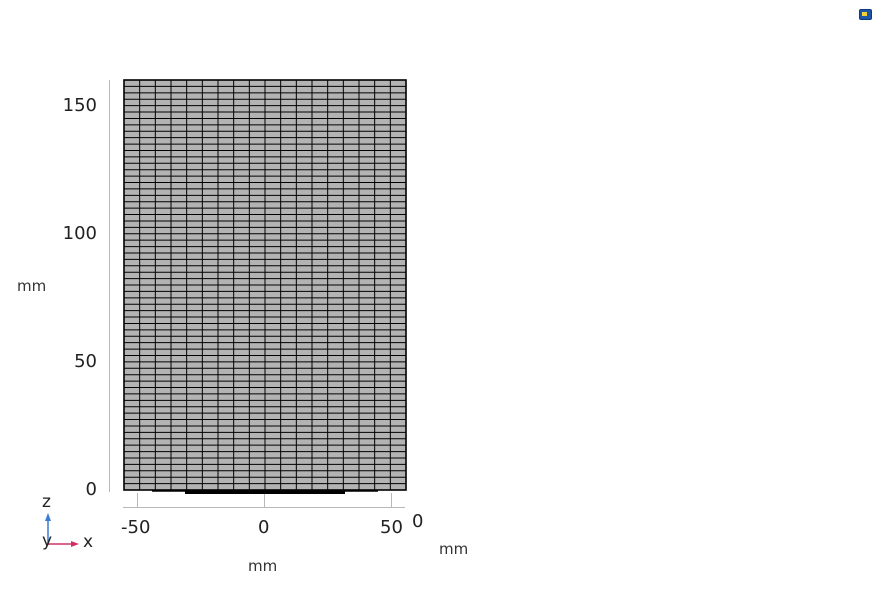  I want to click on x-tick-label: -50, so click(136, 527).